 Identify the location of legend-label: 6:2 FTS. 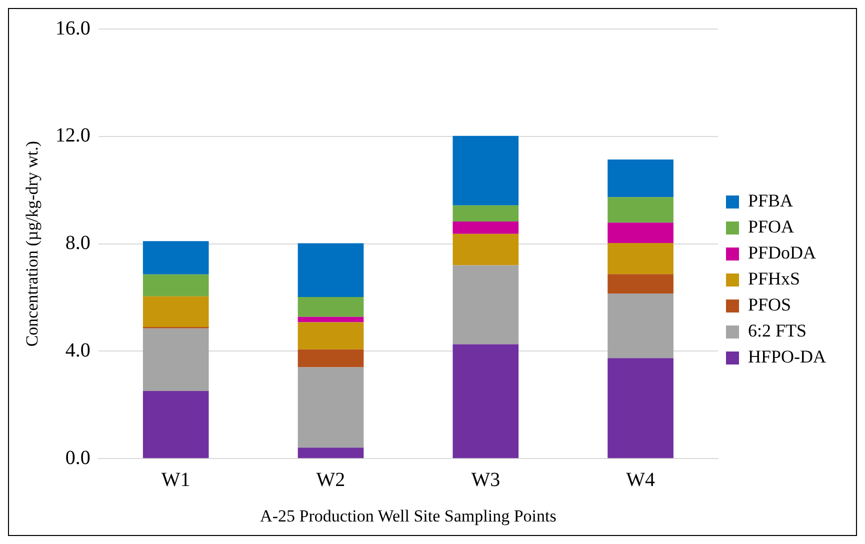
(777, 330).